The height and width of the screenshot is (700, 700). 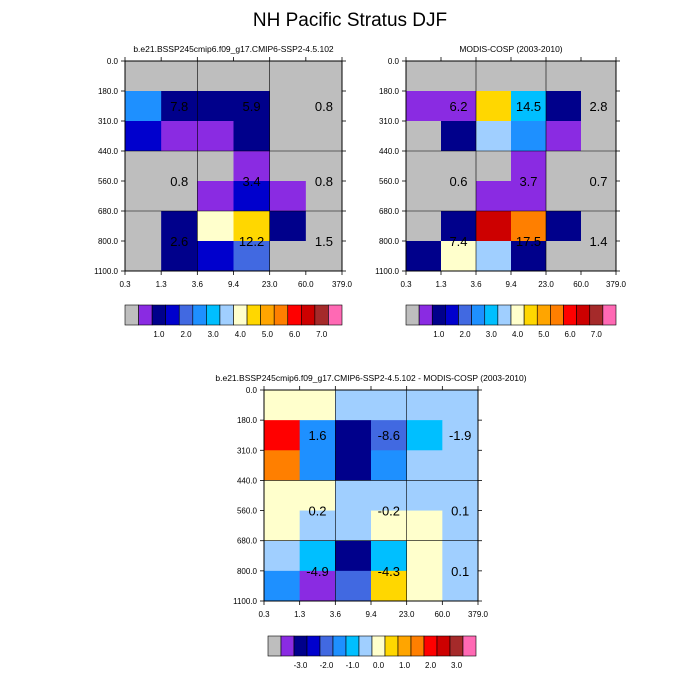 I want to click on cell-annotation: 3.4, so click(x=252, y=181).